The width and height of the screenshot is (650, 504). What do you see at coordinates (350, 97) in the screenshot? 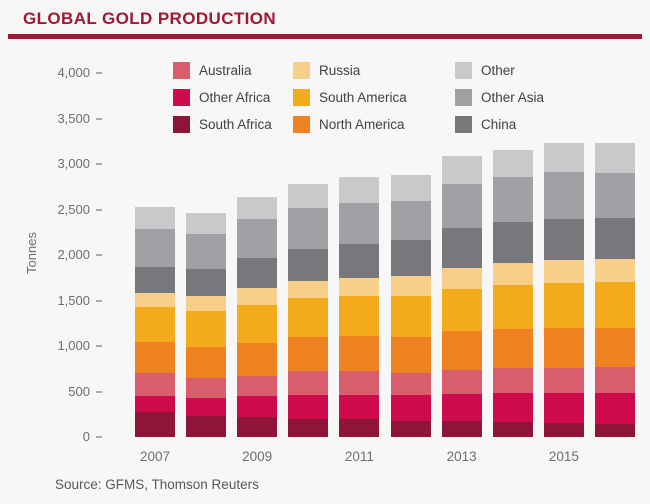
I see `legend-item-south-america: South America` at bounding box center [350, 97].